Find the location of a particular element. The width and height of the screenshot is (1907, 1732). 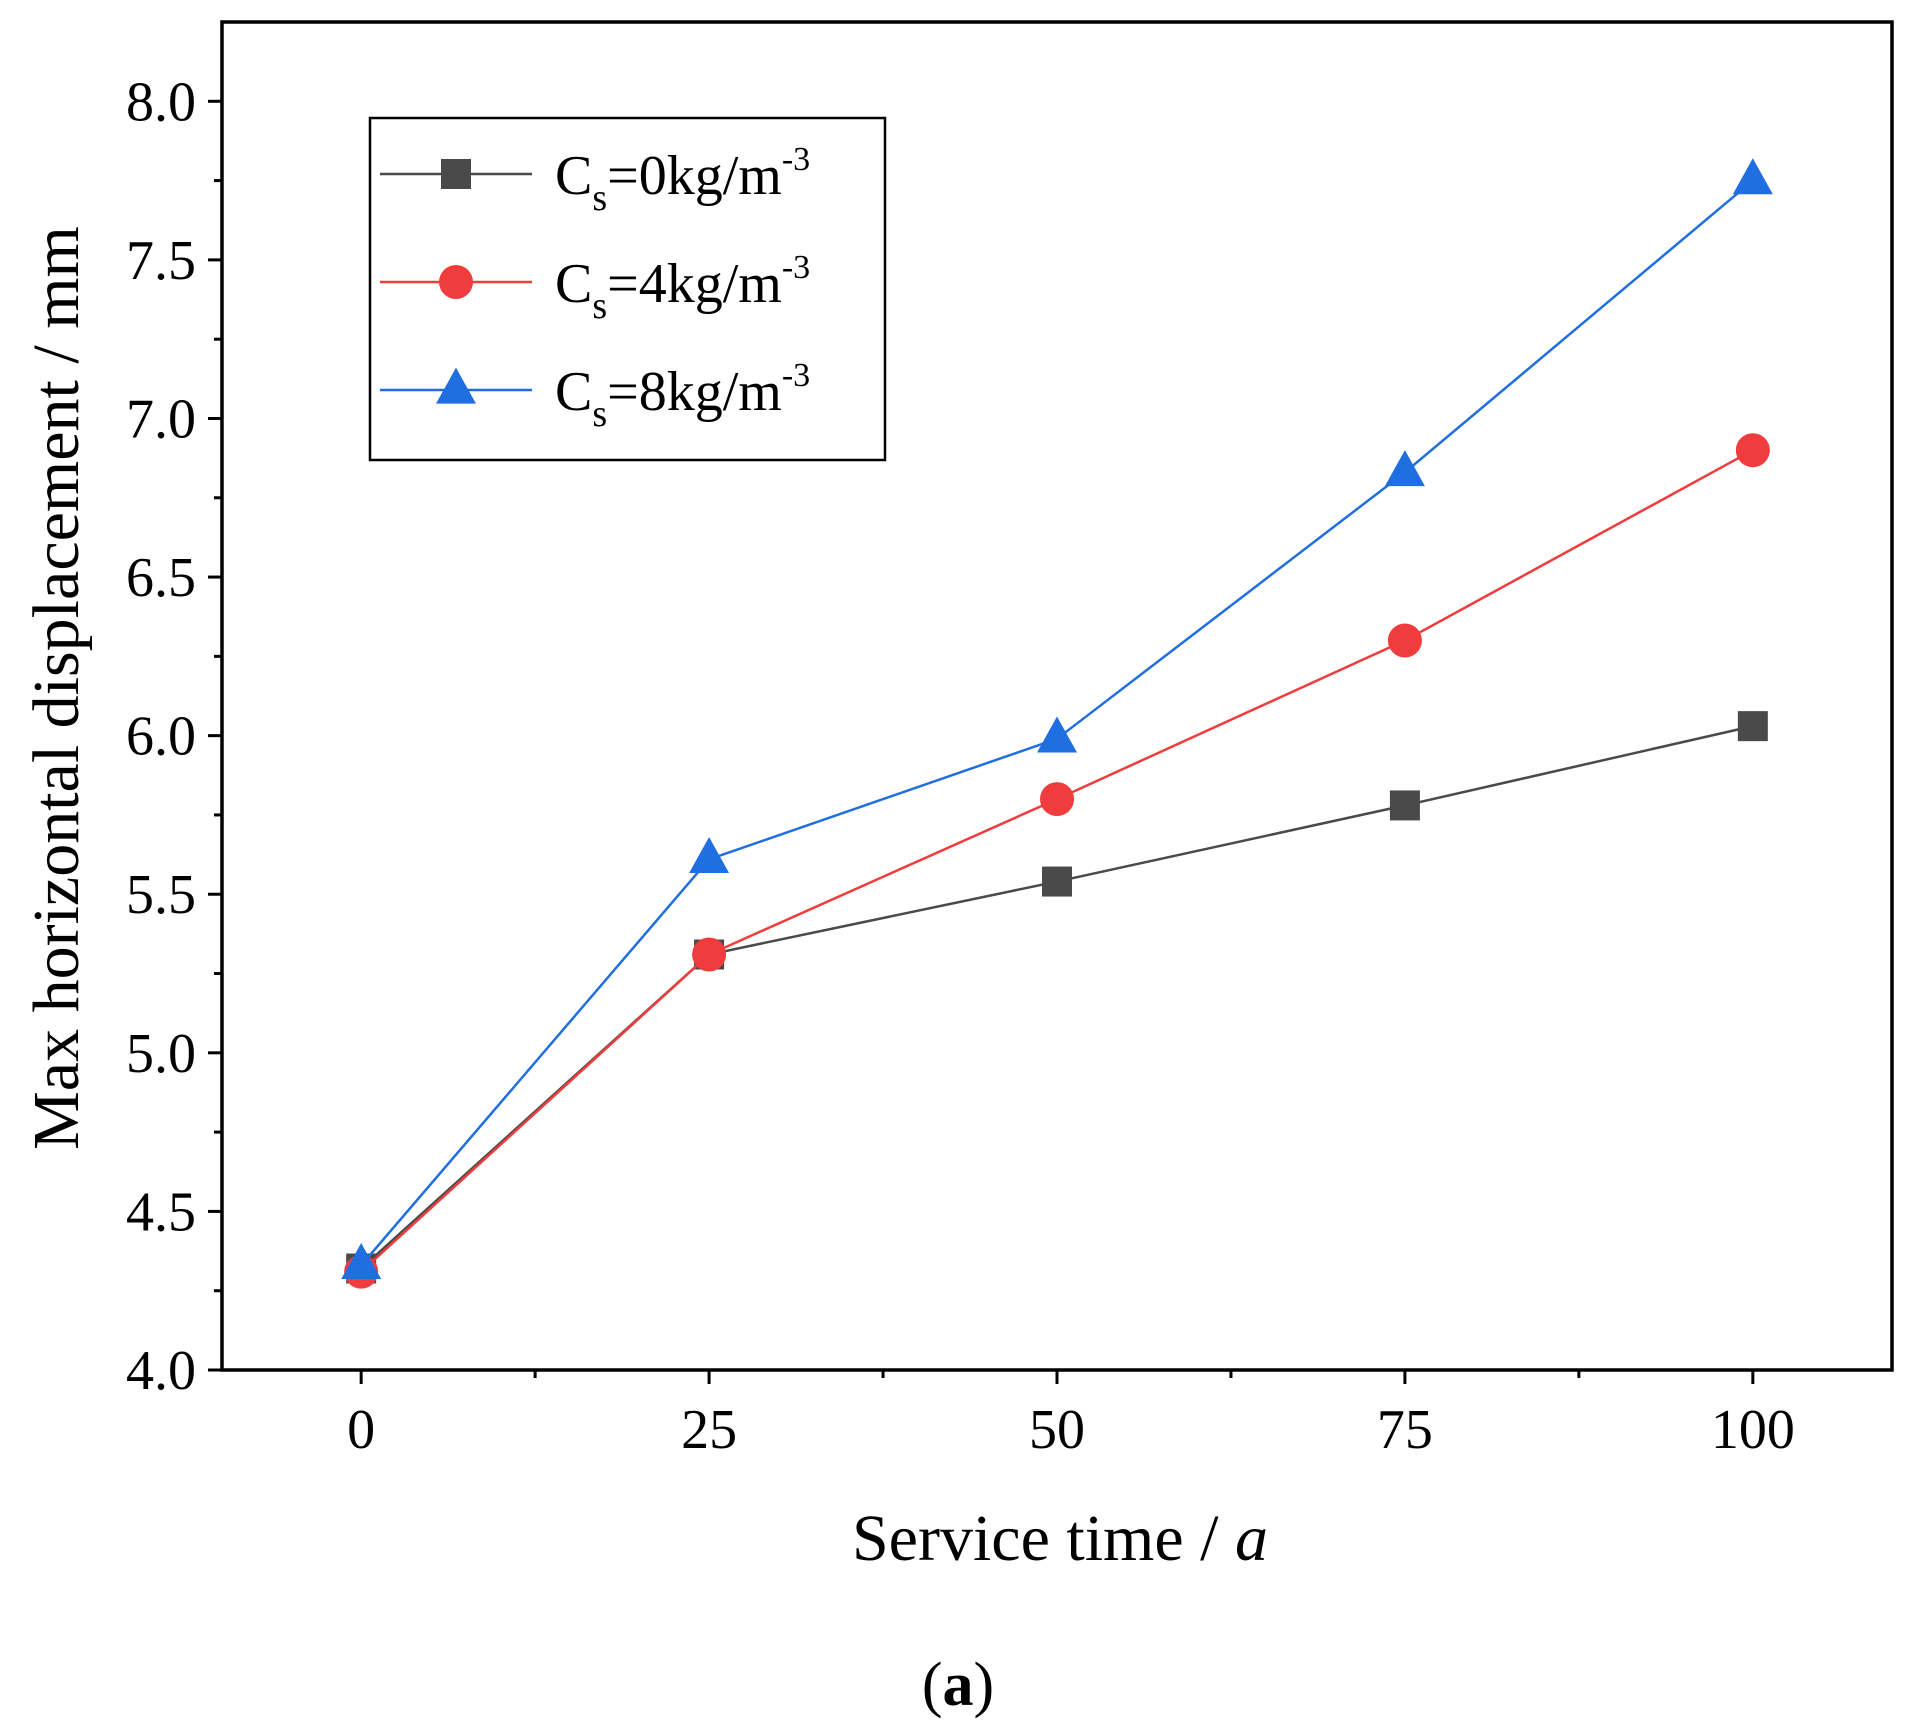

x-axis-title-italic: a is located at coordinates (1251, 1538).